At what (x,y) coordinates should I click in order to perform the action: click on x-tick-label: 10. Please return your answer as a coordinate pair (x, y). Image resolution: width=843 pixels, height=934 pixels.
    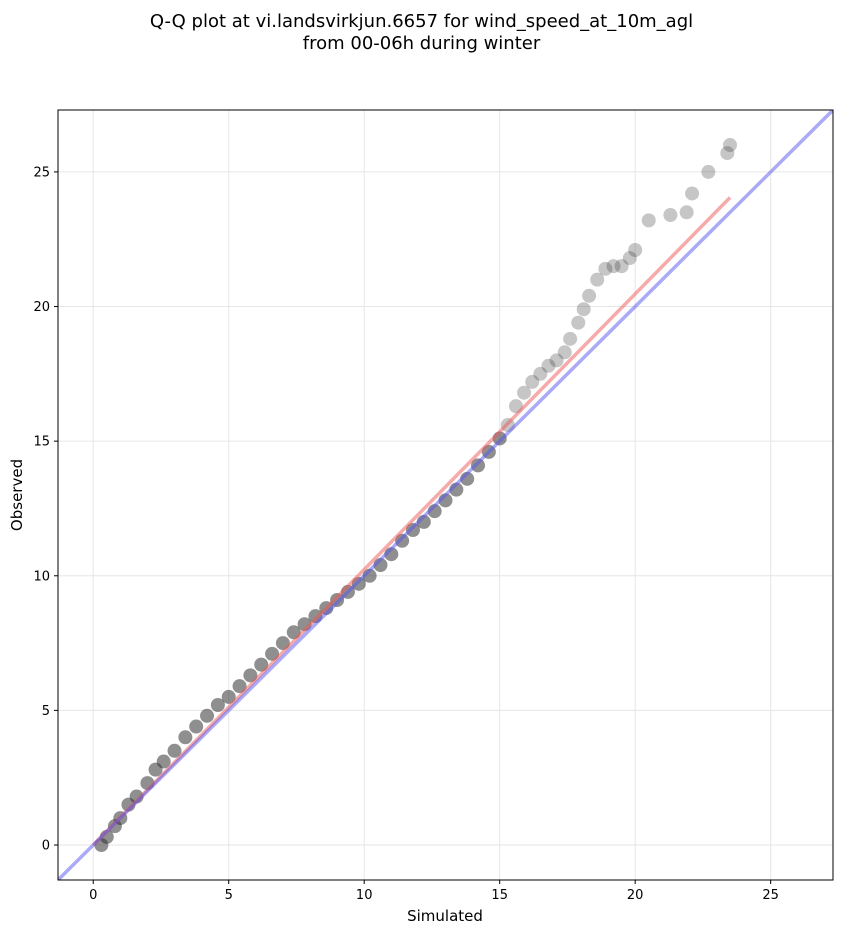
    Looking at the image, I should click on (364, 895).